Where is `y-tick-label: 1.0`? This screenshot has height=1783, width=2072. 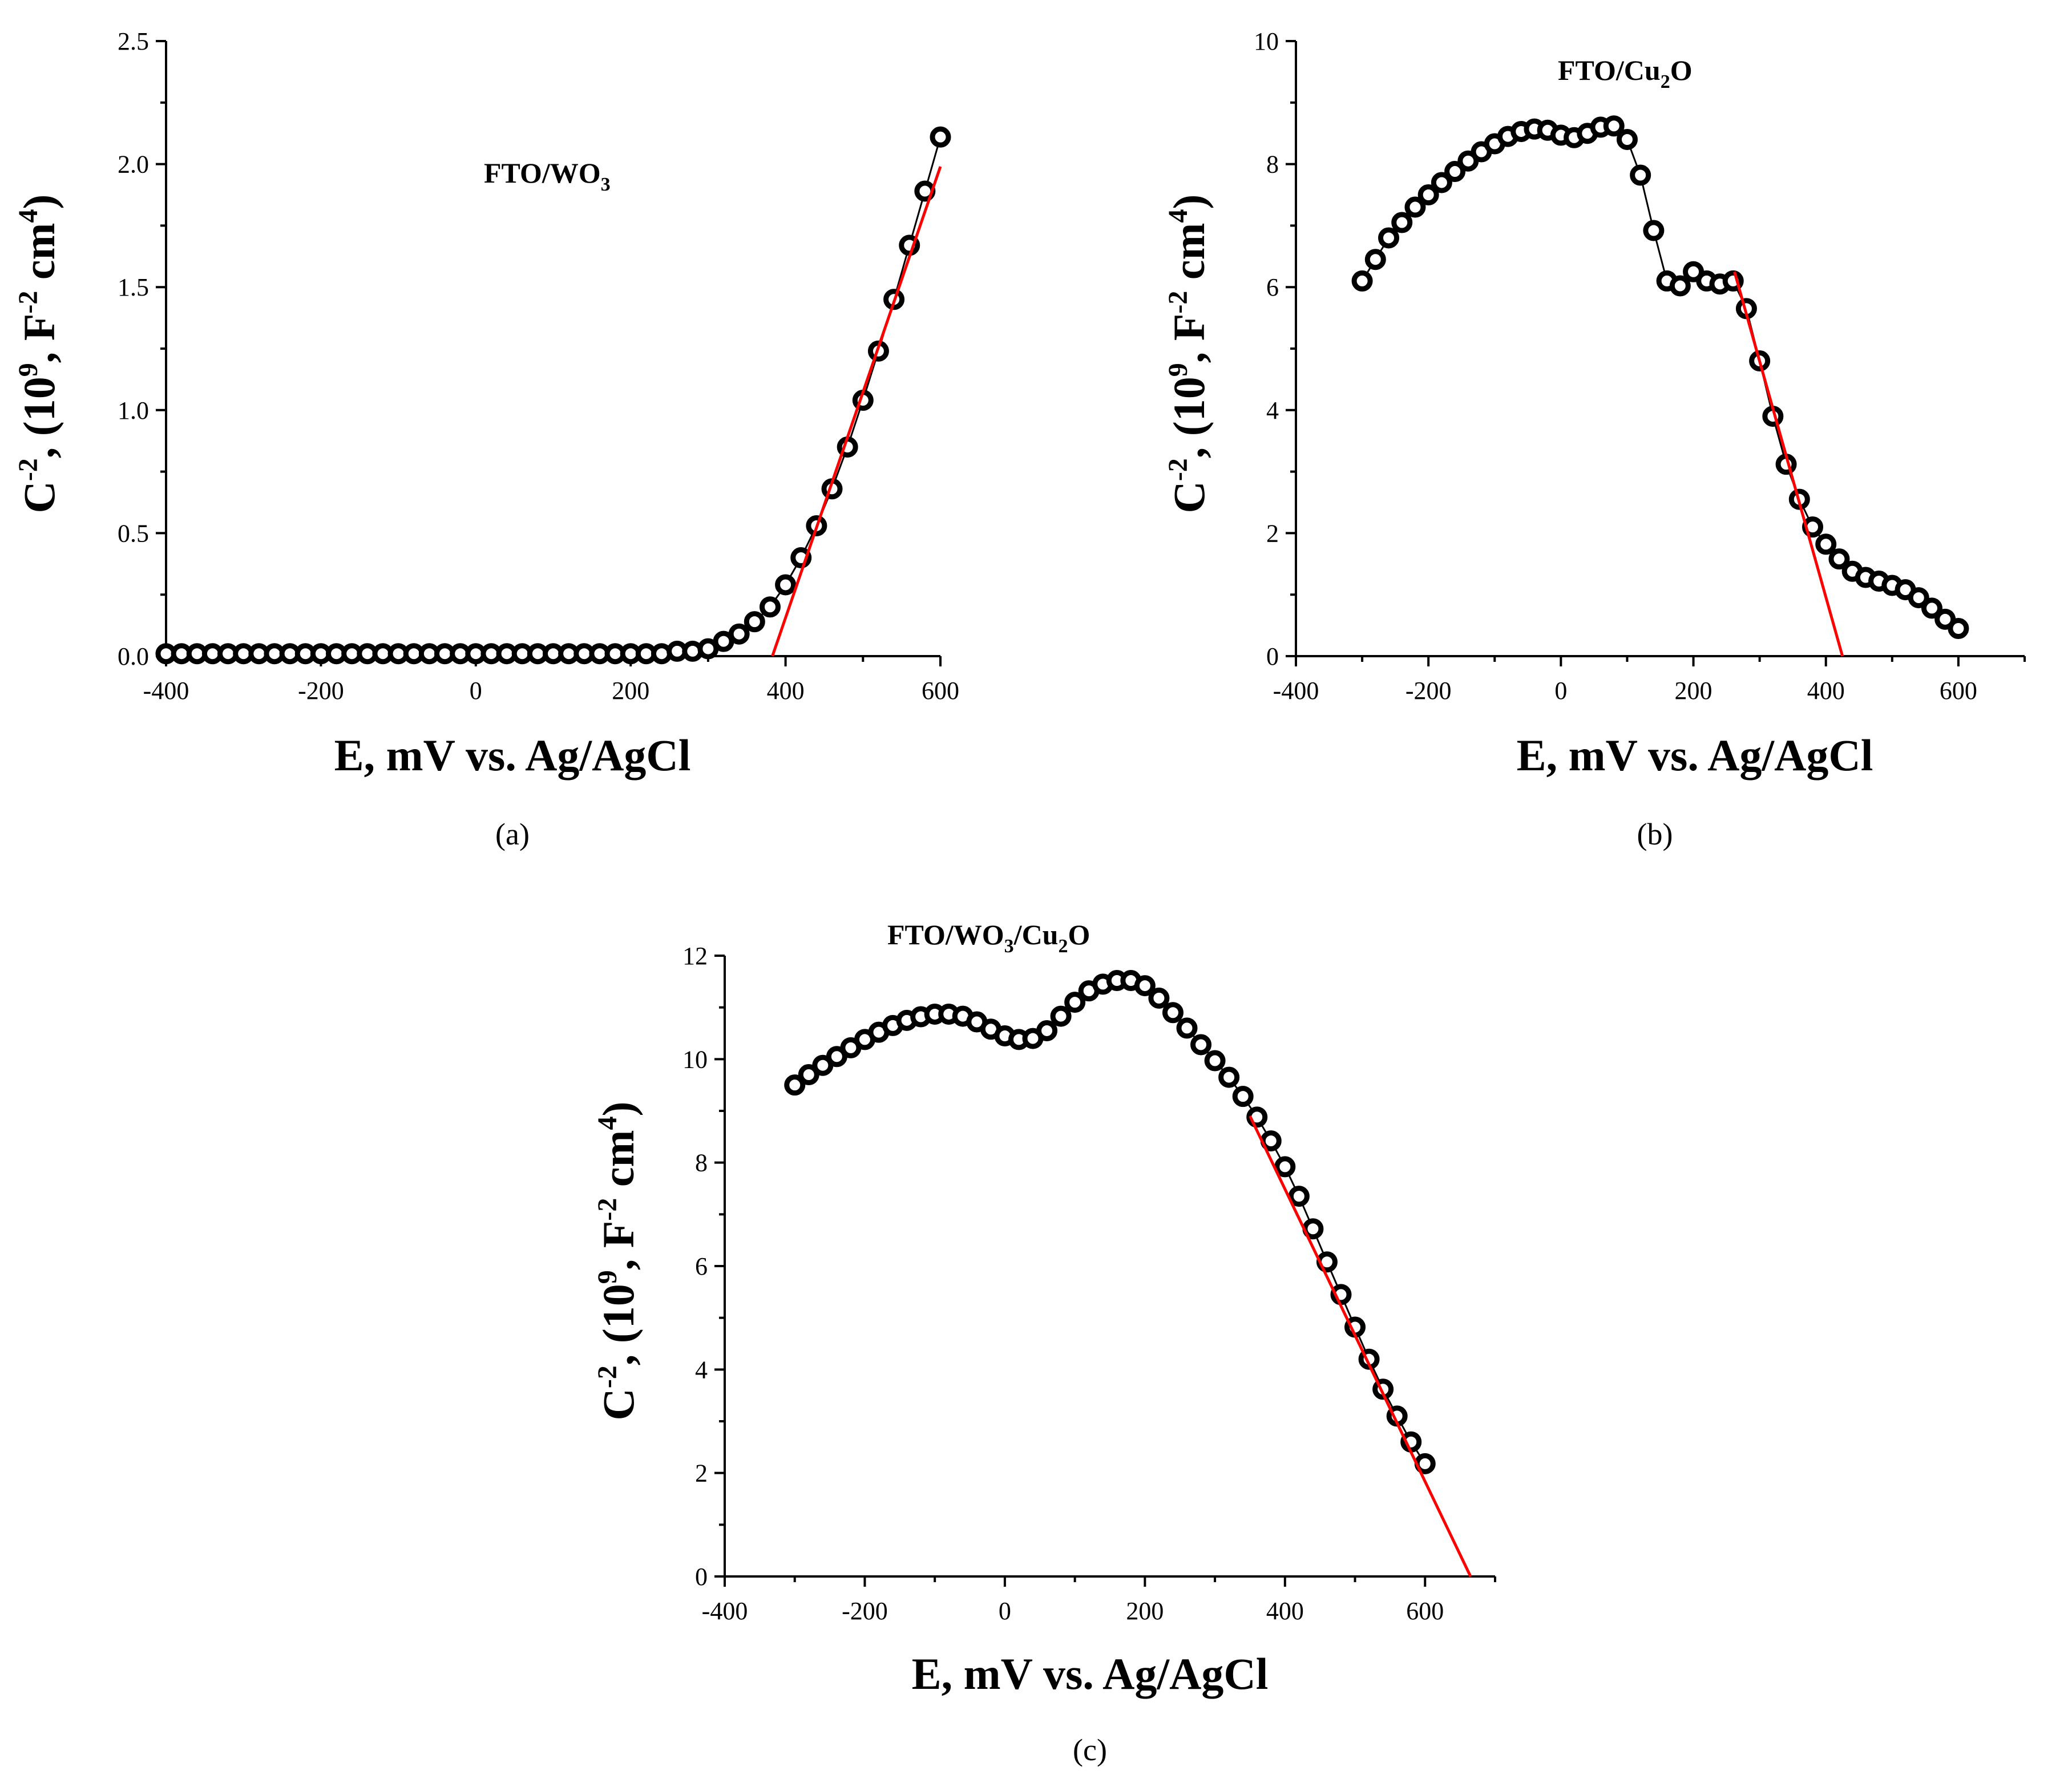
y-tick-label: 1.0 is located at coordinates (133, 410).